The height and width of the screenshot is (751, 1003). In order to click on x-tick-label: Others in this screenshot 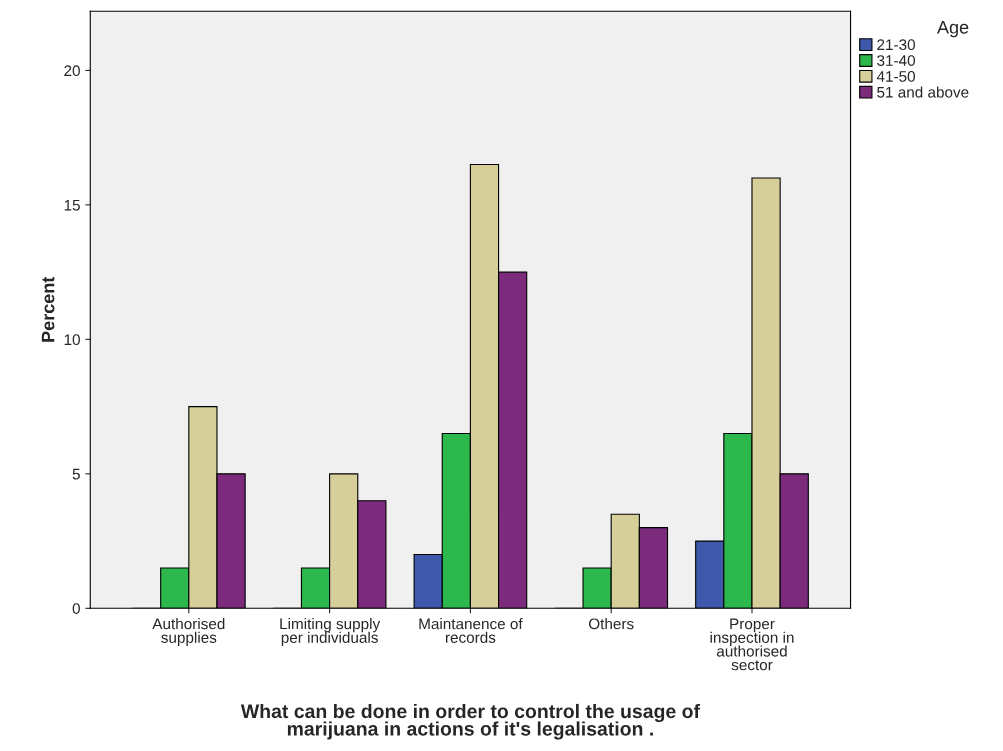, I will do `click(611, 624)`.